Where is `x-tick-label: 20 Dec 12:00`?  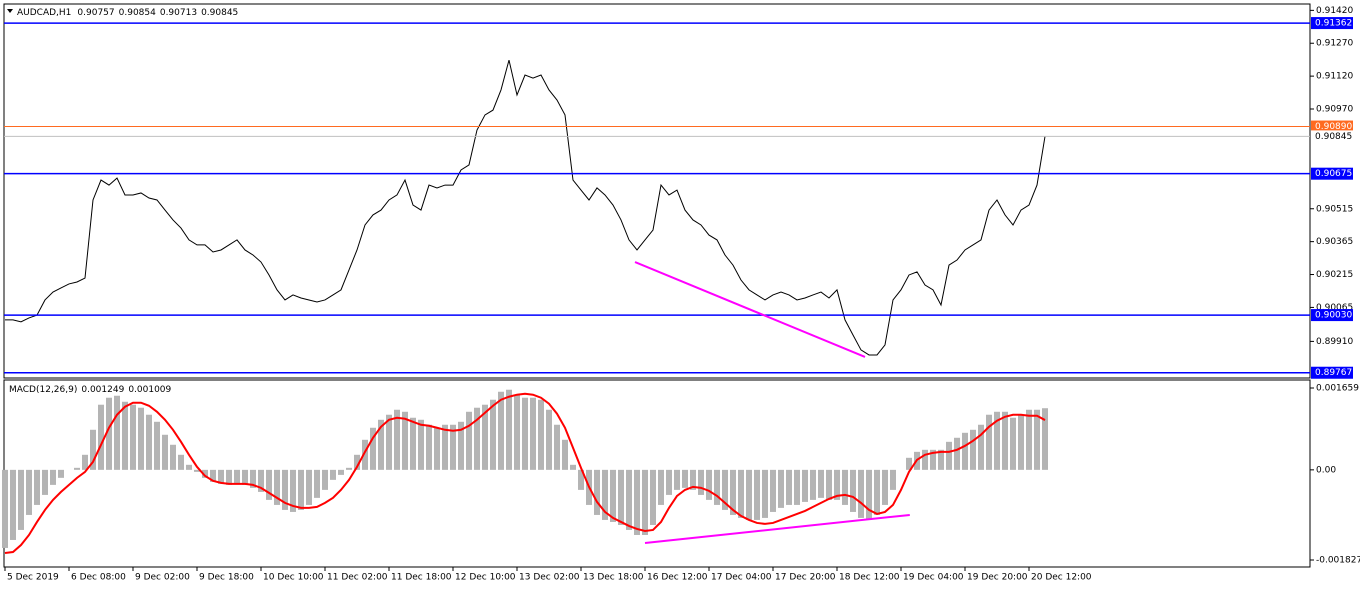 x-tick-label: 20 Dec 12:00 is located at coordinates (1061, 578).